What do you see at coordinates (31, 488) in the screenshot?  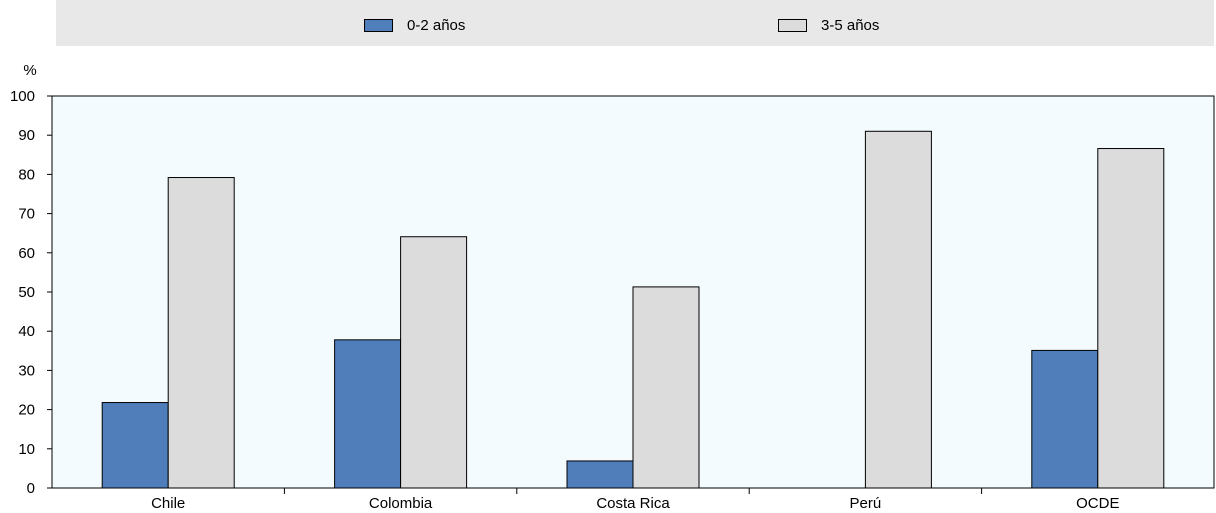 I see `y-tick-label-0: 0` at bounding box center [31, 488].